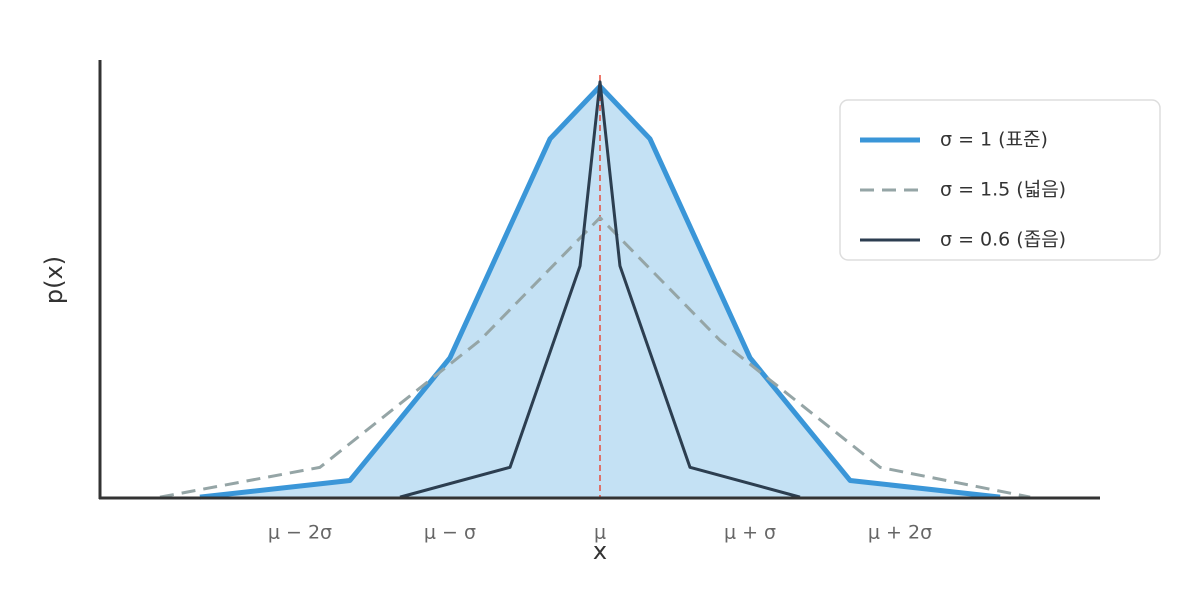 Image resolution: width=1200 pixels, height=600 pixels. I want to click on x-tick-label: μ − 2σ, so click(300, 533).